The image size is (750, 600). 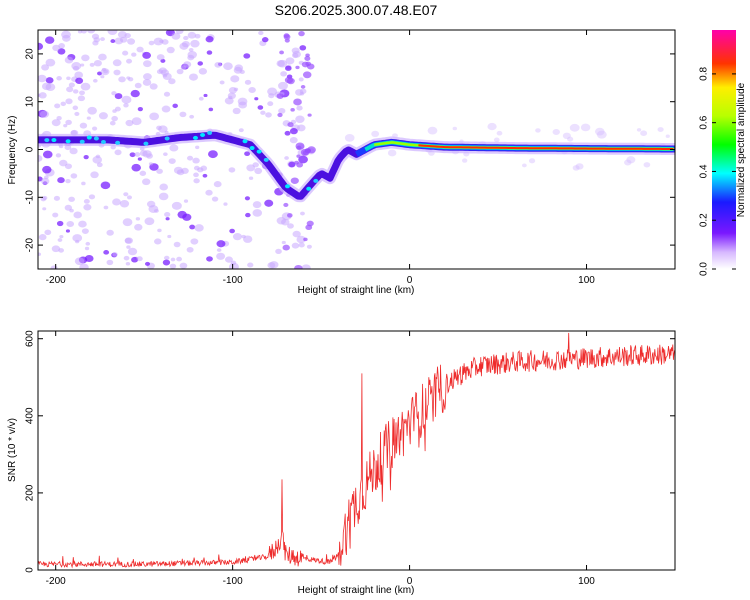 I want to click on snr-ytick-label: 200, so click(x=30, y=492).